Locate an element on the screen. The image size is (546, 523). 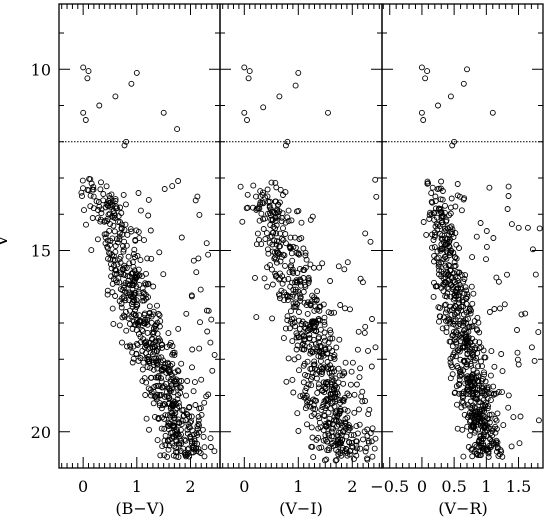
y-axis-label: V is located at coordinates (6, 241).